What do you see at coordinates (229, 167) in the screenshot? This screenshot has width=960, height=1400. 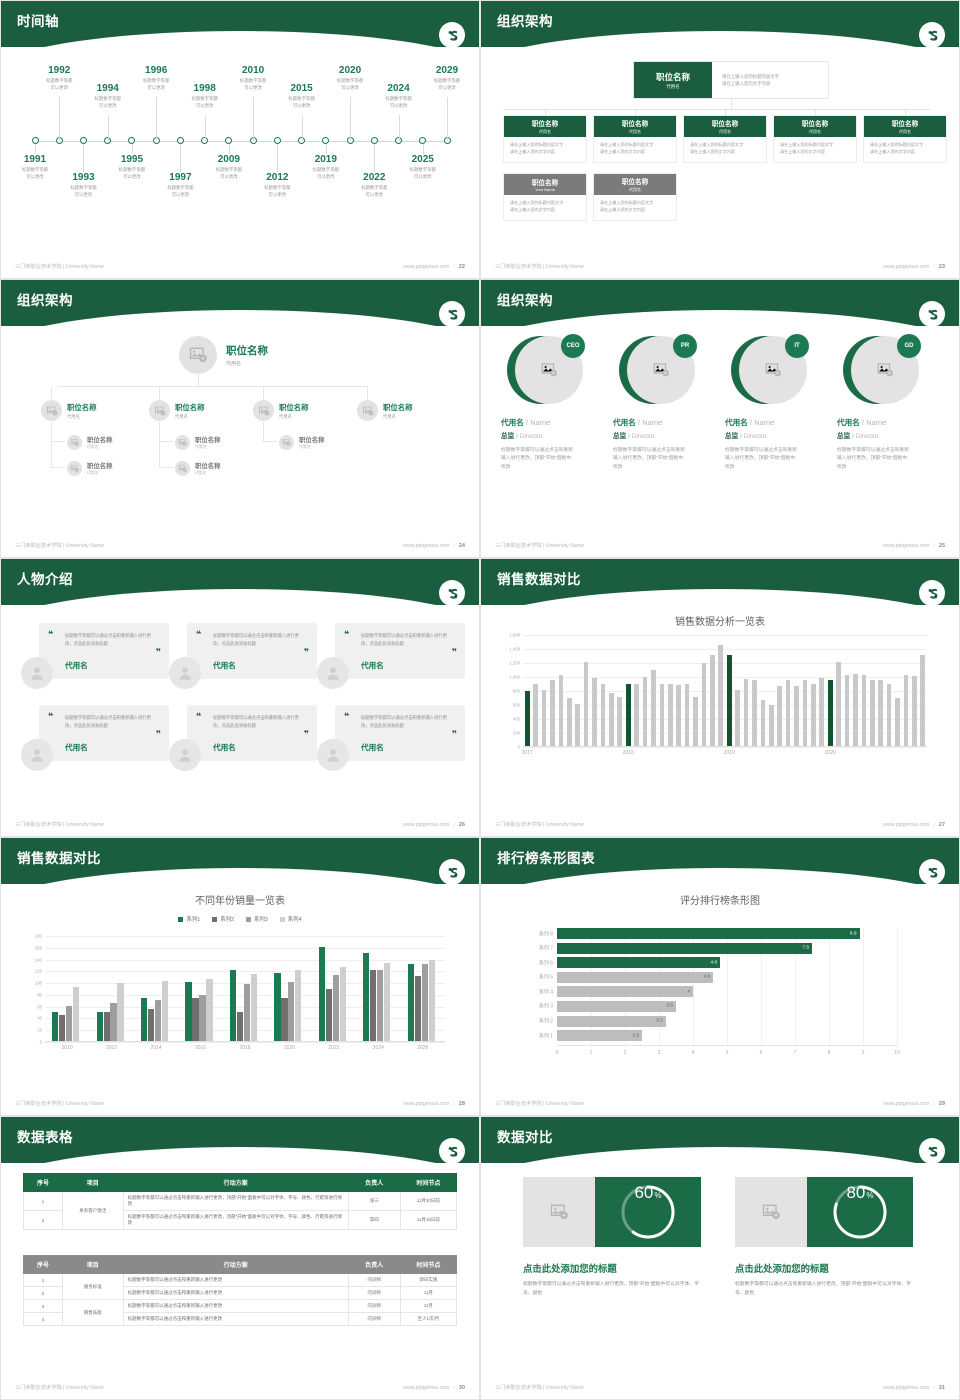 I see `timeline-item-below: 2009 标题数字等都 可以更改` at bounding box center [229, 167].